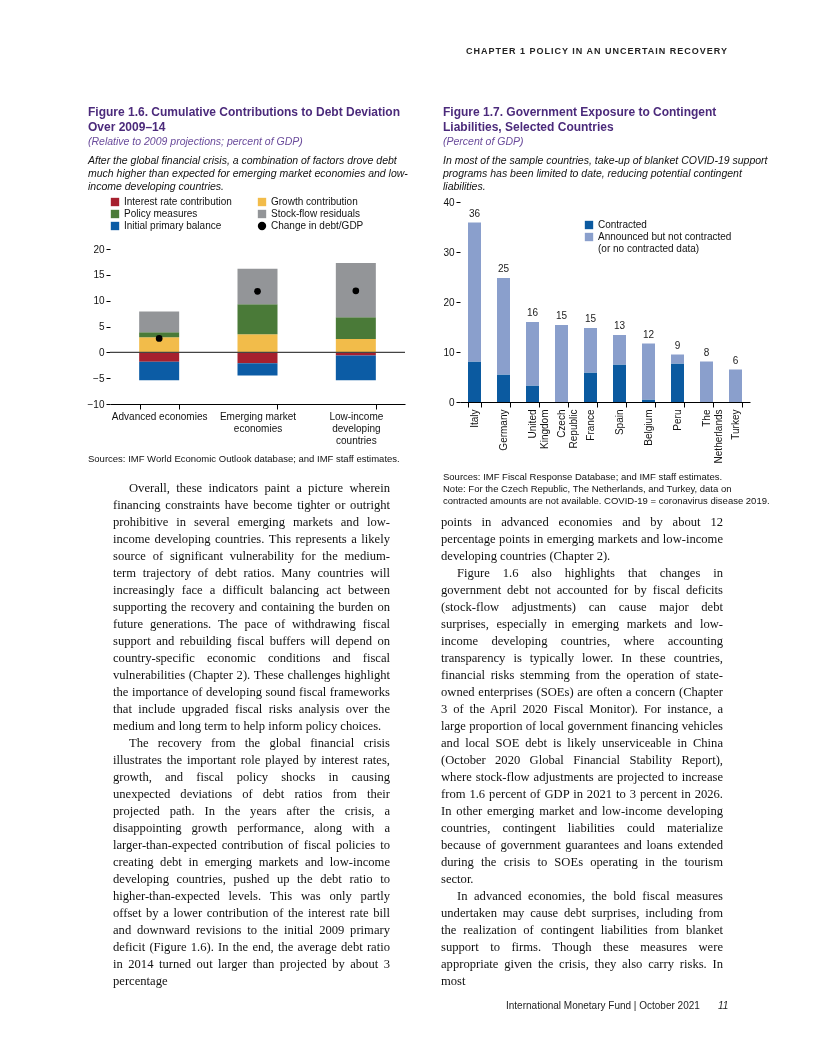 The width and height of the screenshot is (816, 1056). What do you see at coordinates (735, 424) in the screenshot?
I see `x-tick-label: Turkey` at bounding box center [735, 424].